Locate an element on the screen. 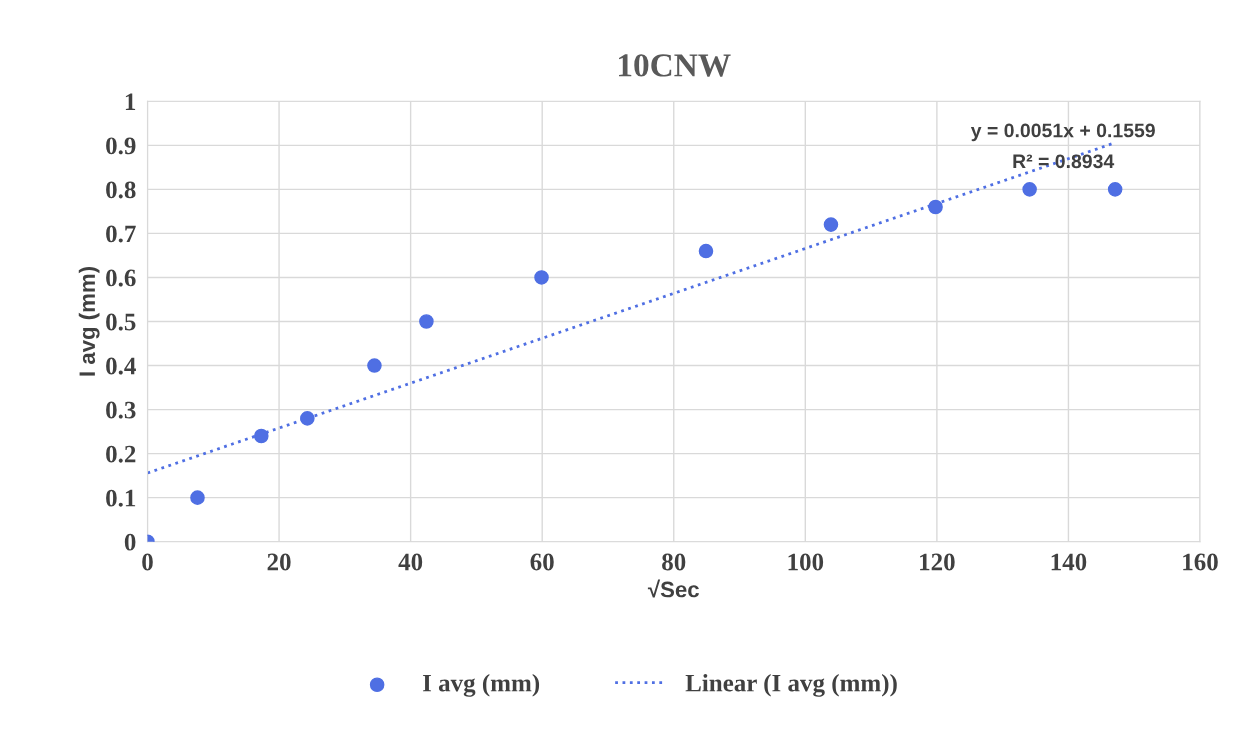  y-tick-label: 0 is located at coordinates (130, 542).